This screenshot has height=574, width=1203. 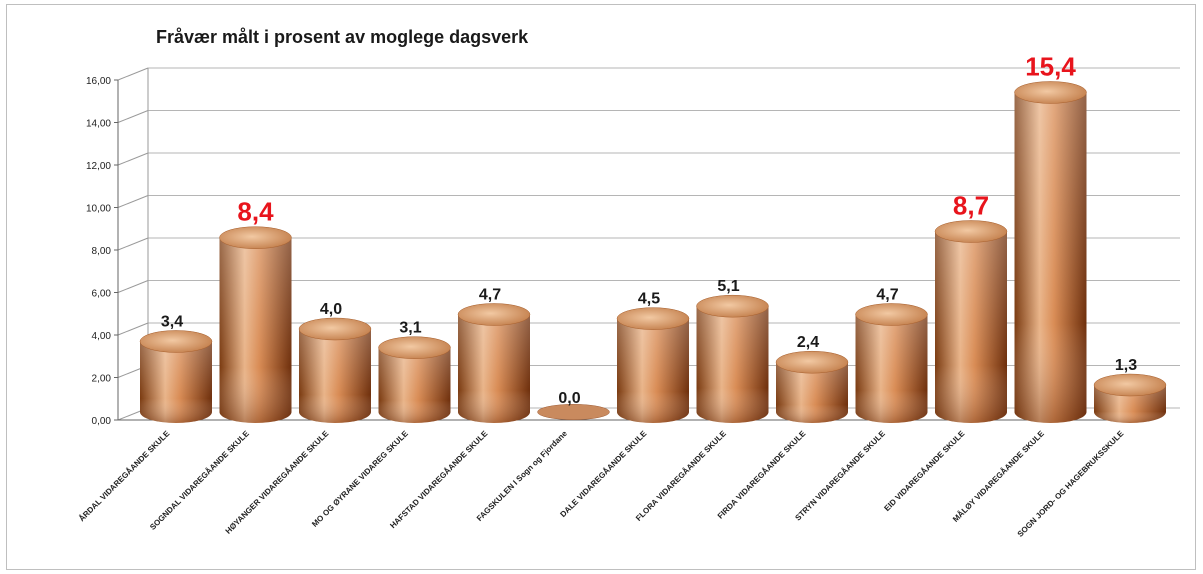 What do you see at coordinates (1126, 365) in the screenshot?
I see `data-label: 1,3` at bounding box center [1126, 365].